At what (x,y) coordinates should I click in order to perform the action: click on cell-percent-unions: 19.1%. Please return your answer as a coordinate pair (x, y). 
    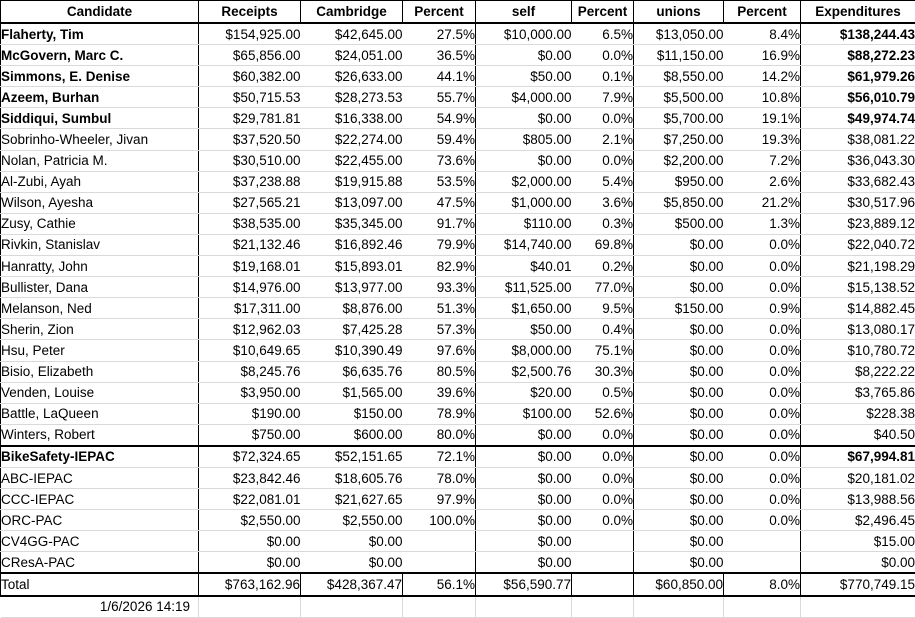
    Looking at the image, I should click on (762, 118).